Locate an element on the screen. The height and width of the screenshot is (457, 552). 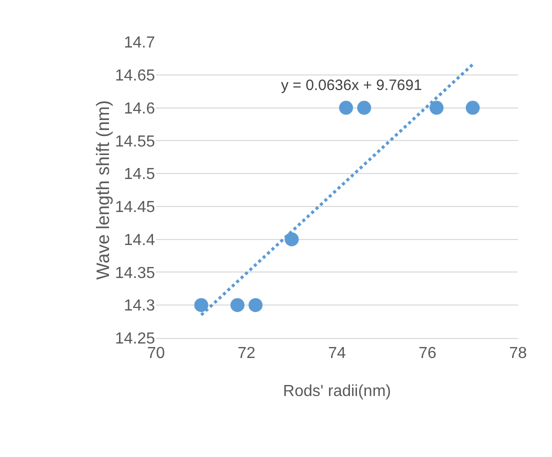
x-axis-title: Rods' radii(nm) is located at coordinates (337, 391).